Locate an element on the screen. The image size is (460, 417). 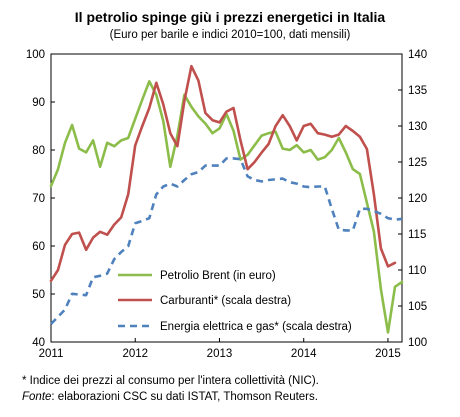
legend-label: Petrolio Brent (in euro) is located at coordinates (218, 276).